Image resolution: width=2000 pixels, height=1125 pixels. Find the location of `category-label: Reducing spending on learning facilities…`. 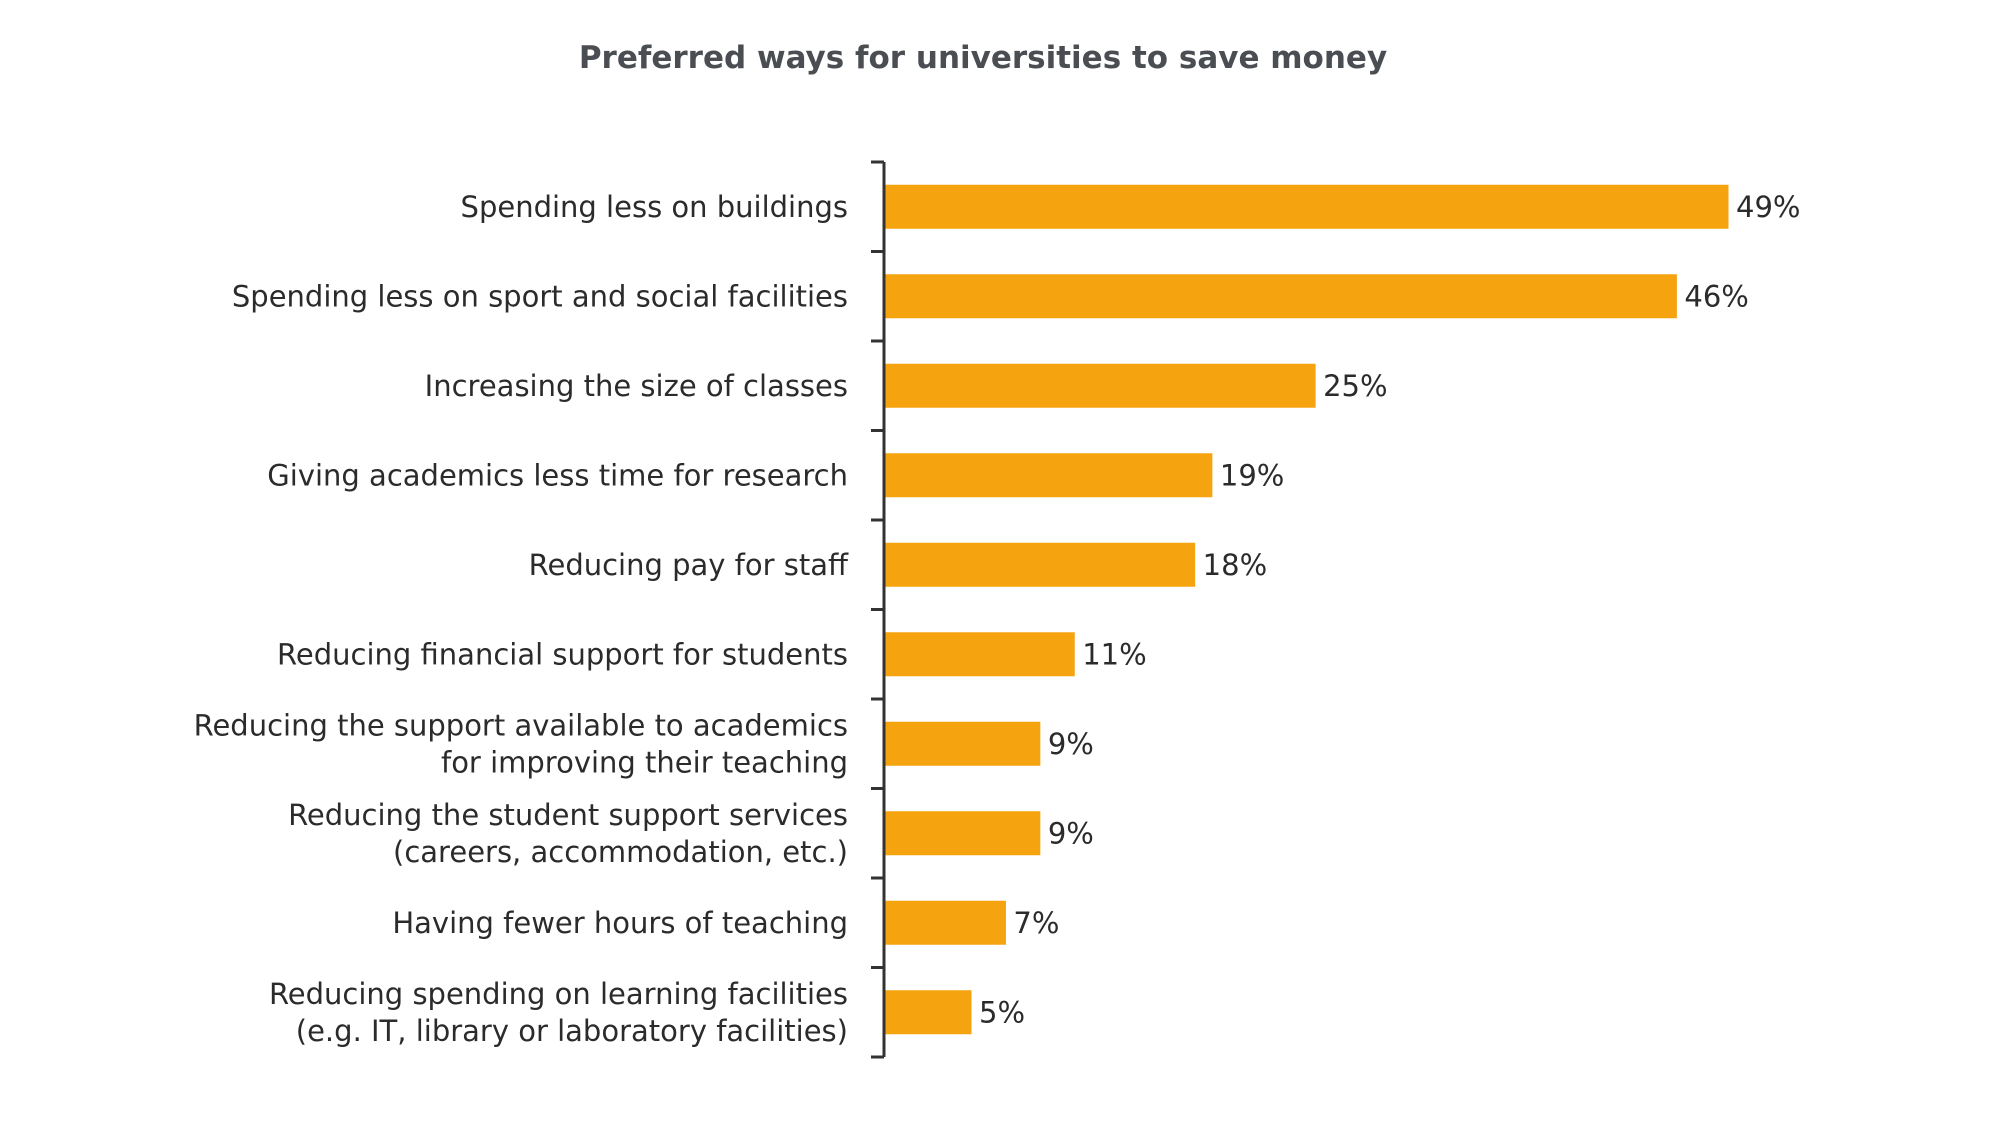

category-label: Reducing spending on learning facilities… is located at coordinates (558, 1012).